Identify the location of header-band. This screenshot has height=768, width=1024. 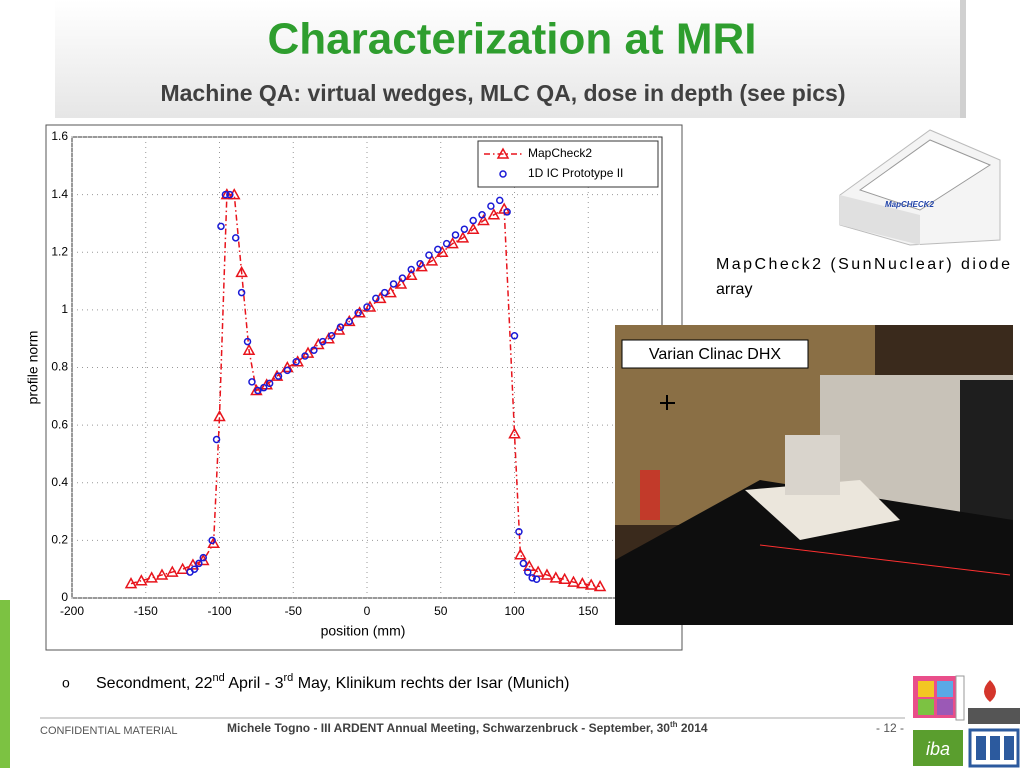
(510, 59).